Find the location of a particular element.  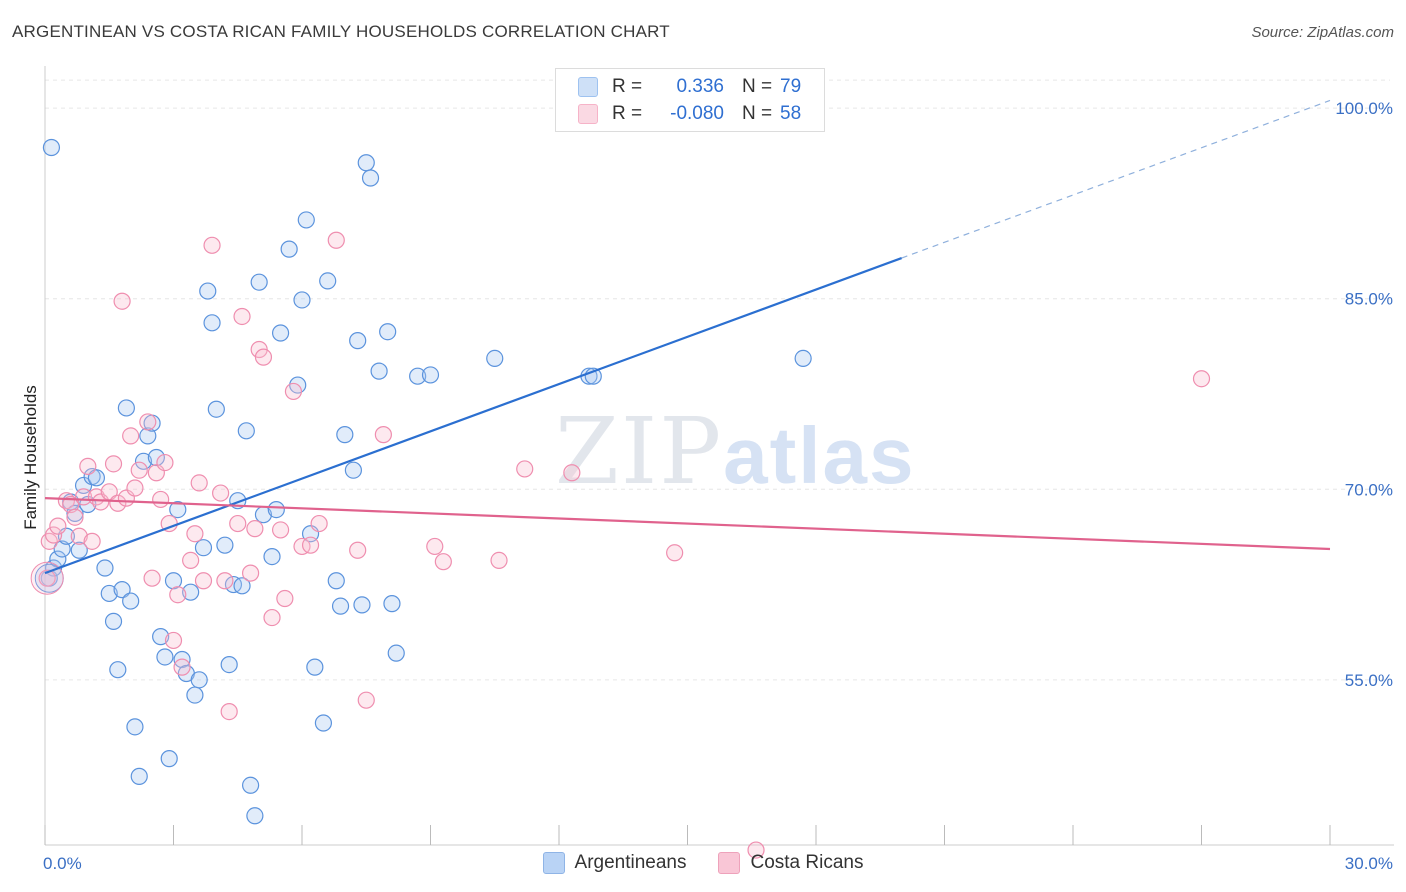

legend-r-label: R = is located at coordinates (627, 113).